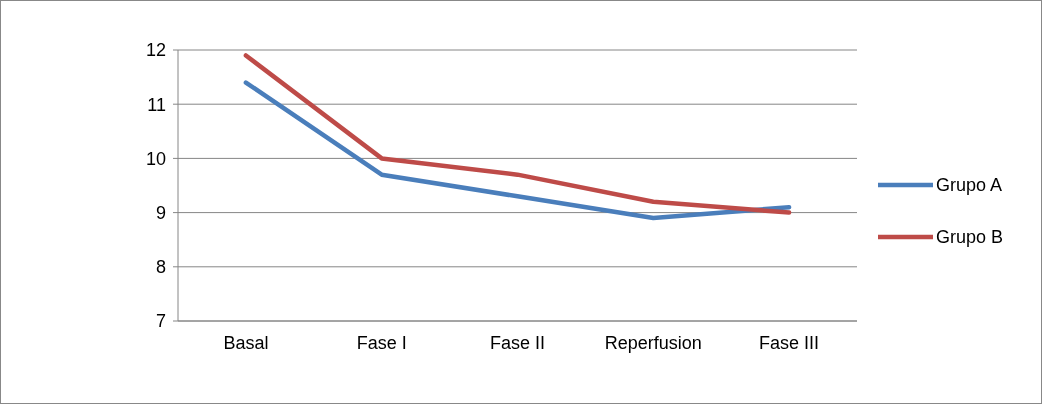 The image size is (1043, 405). I want to click on y-tick-label: 10, so click(155, 158).